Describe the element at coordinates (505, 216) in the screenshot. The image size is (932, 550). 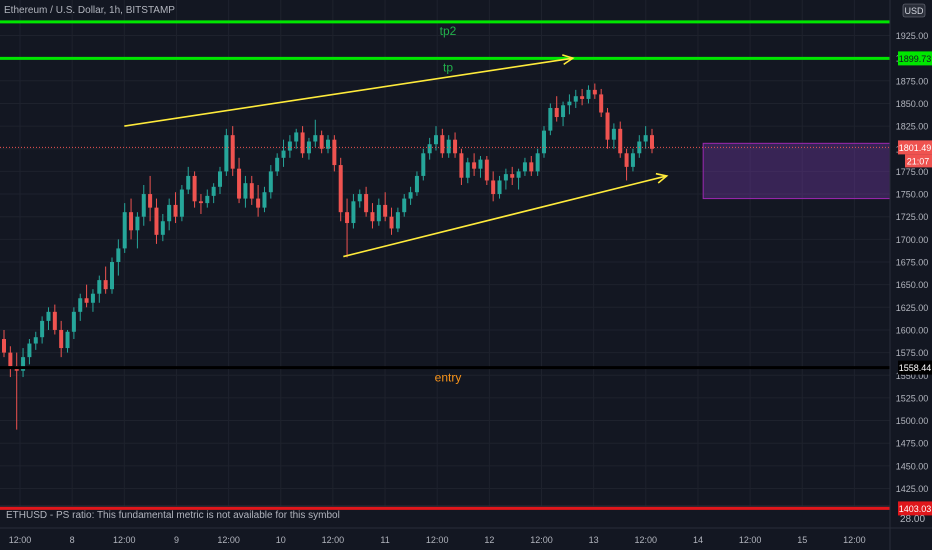
I see `channel-lower-line` at that location.